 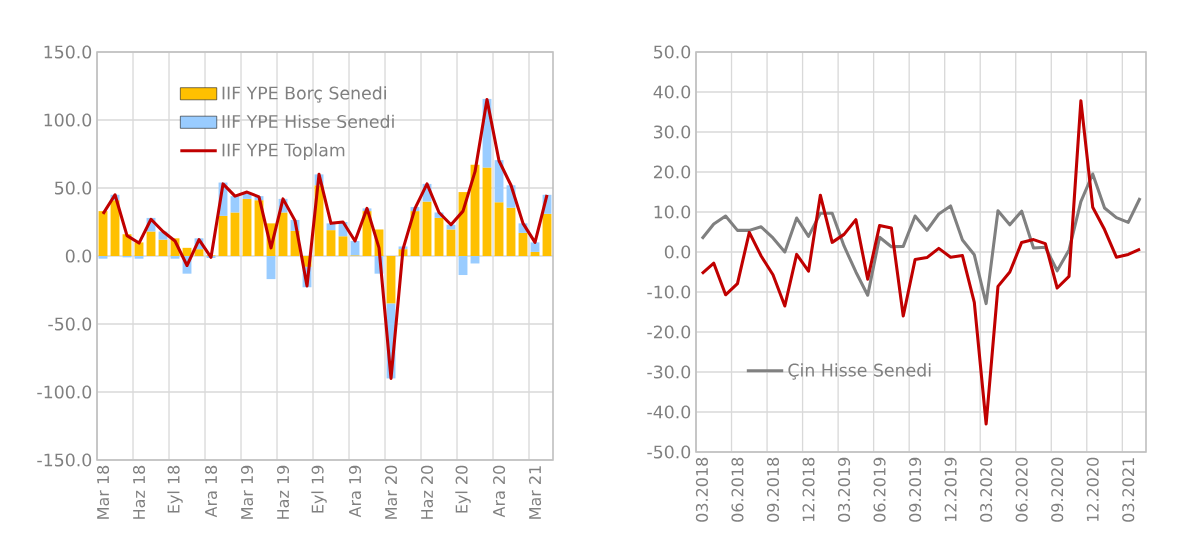 I want to click on legend-label: Çin Hisse Senedi, so click(x=859, y=371).